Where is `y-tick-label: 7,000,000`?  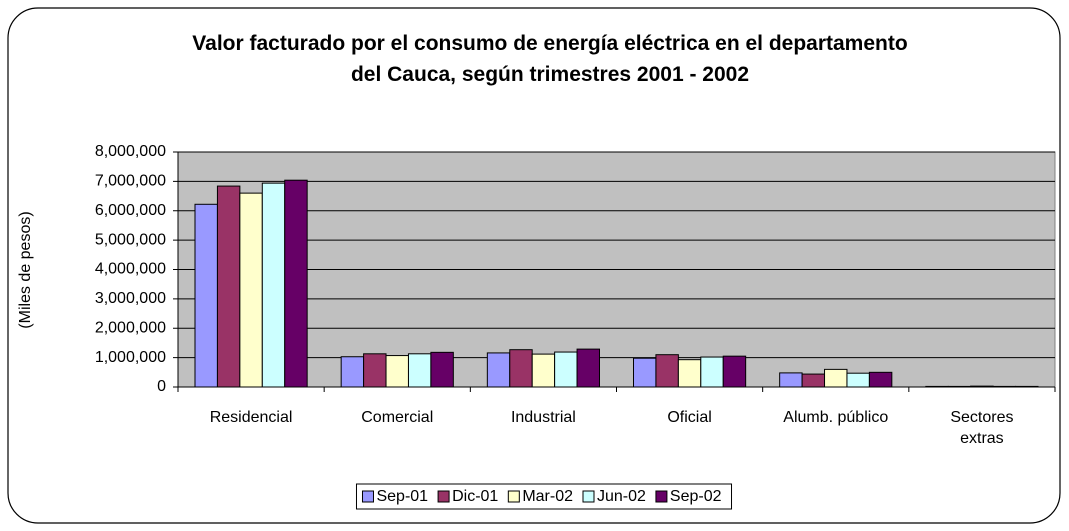 y-tick-label: 7,000,000 is located at coordinates (130, 181).